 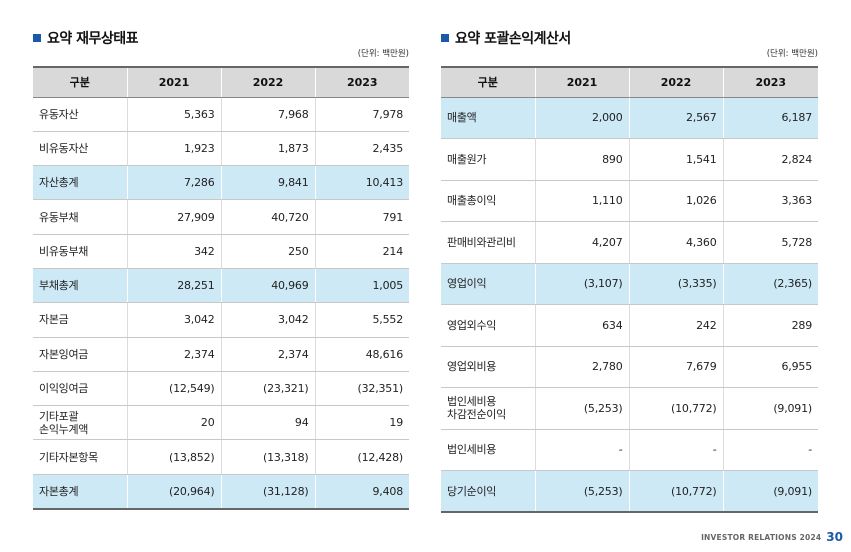 What do you see at coordinates (361, 217) in the screenshot?
I see `value-cell: 791` at bounding box center [361, 217].